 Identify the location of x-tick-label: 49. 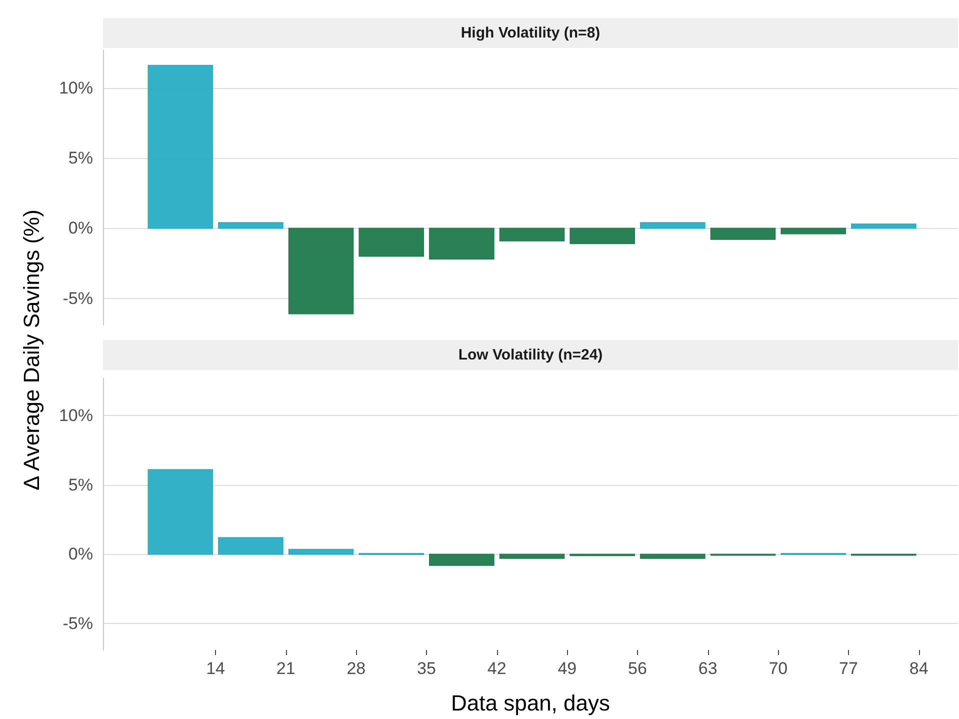
(567, 668).